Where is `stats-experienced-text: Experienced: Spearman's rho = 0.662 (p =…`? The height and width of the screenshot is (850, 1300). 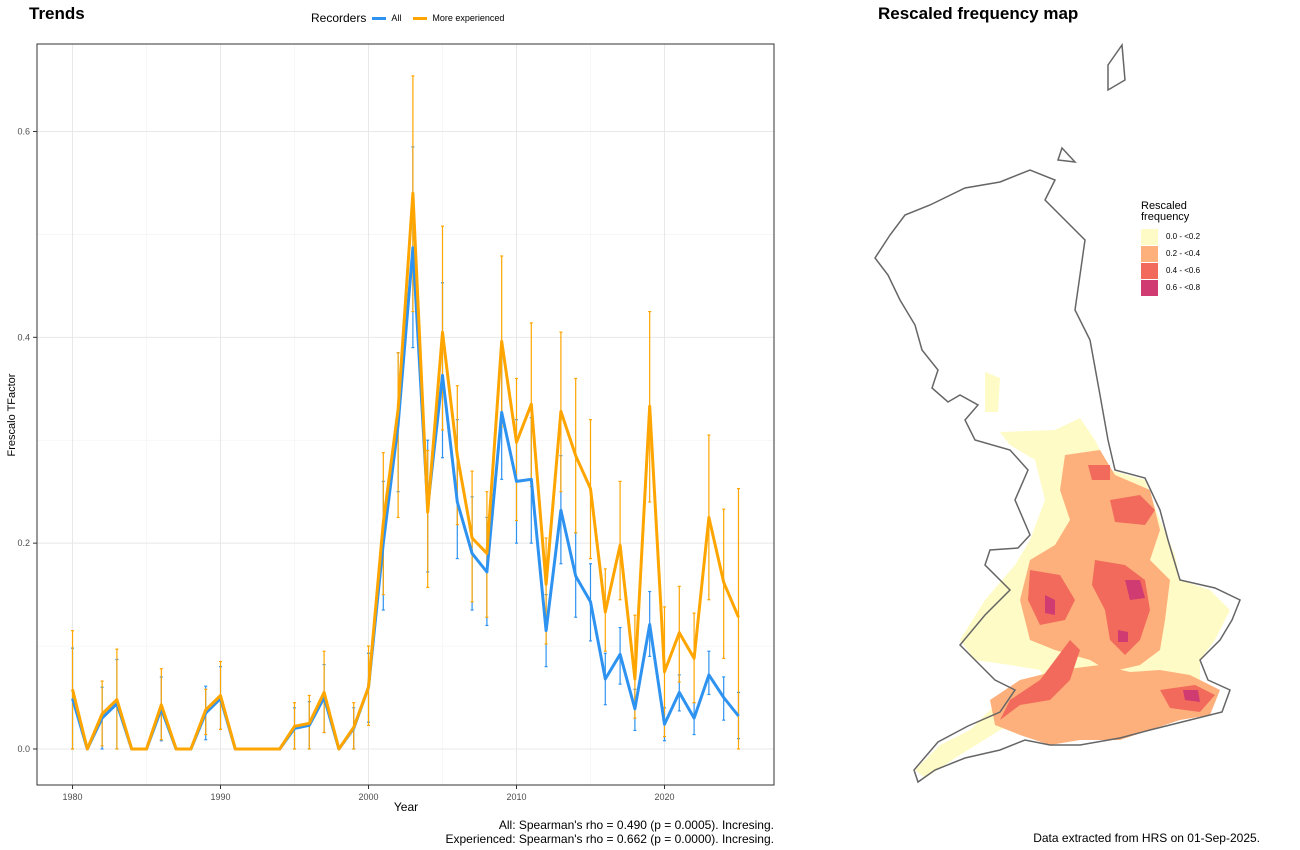
stats-experienced-text: Experienced: Spearman's rho = 0.662 (p =… is located at coordinates (610, 839).